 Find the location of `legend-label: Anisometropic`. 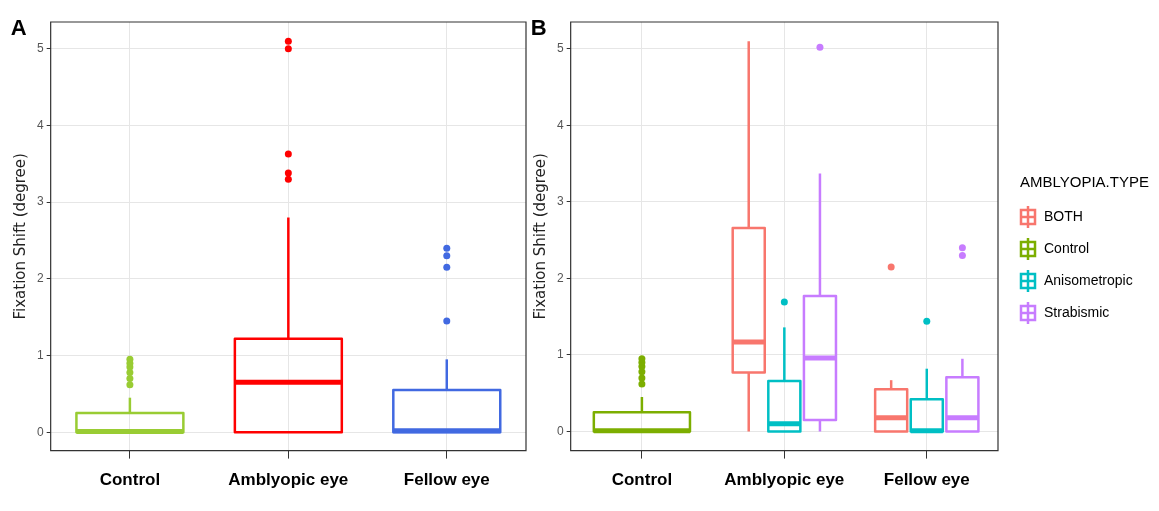

legend-label: Anisometropic is located at coordinates (1088, 279).